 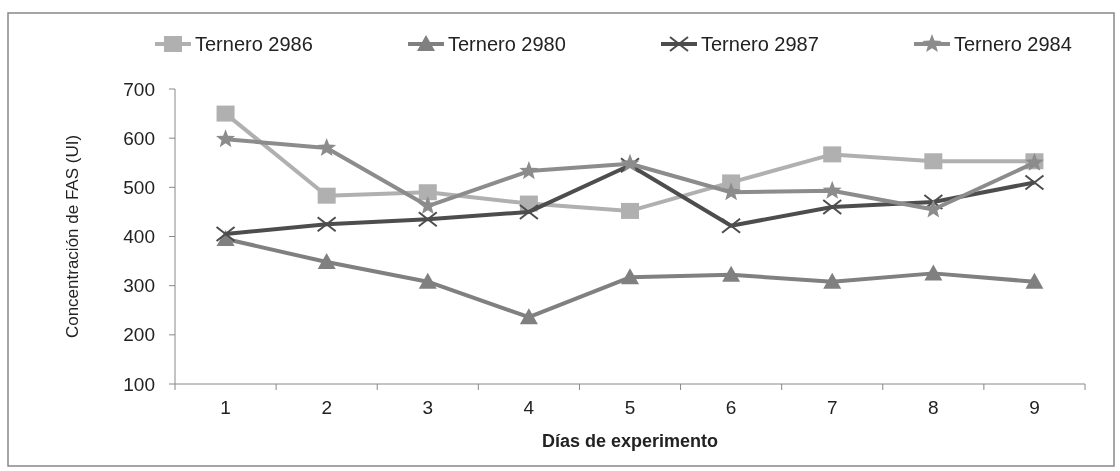 I want to click on x-tick-label: 1, so click(x=225, y=407).